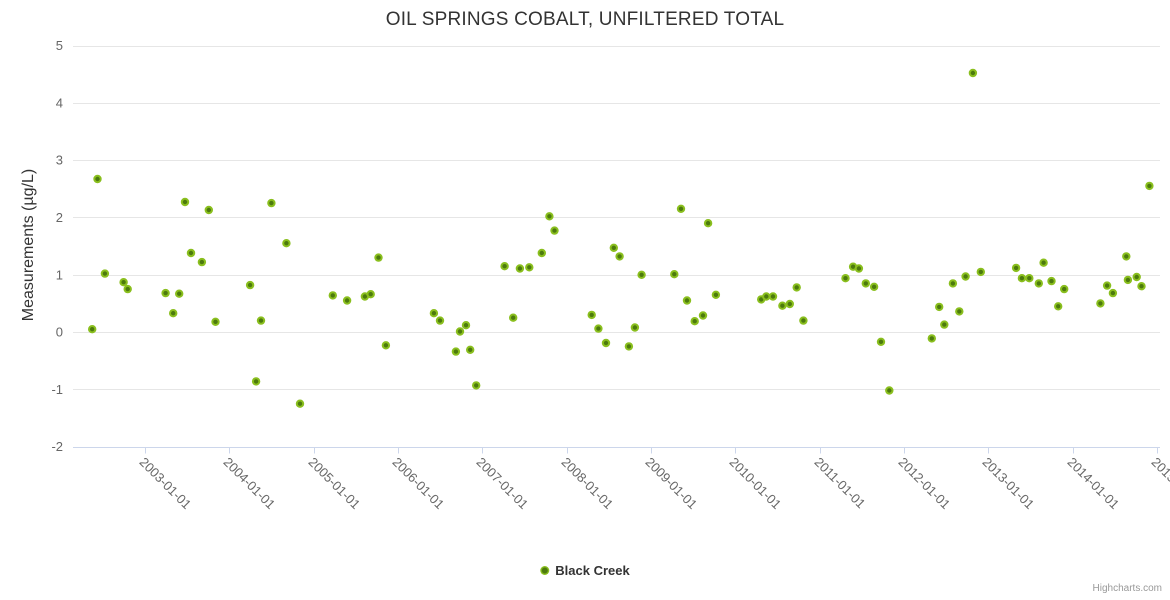 This screenshot has width=1170, height=600. What do you see at coordinates (57, 389) in the screenshot?
I see `y-axis-label: -1` at bounding box center [57, 389].